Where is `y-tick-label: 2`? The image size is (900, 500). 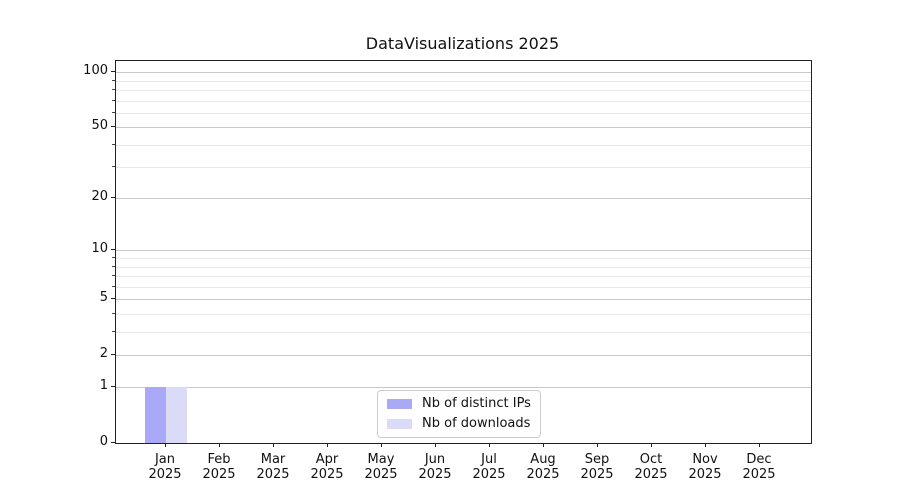 y-tick-label: 2 is located at coordinates (103, 353).